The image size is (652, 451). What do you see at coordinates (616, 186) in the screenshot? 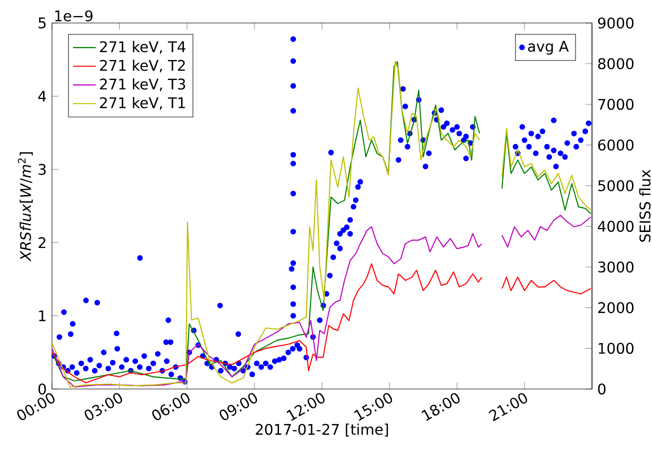
I see `y2-tick-label: 5000` at bounding box center [616, 186].